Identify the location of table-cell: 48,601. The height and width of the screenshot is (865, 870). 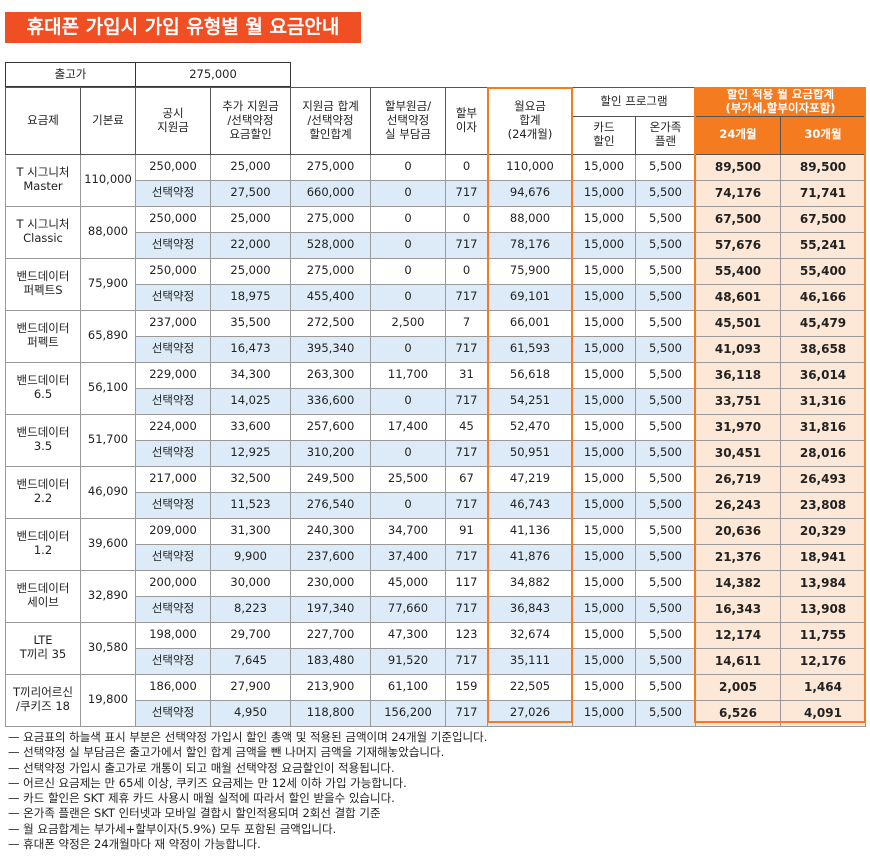
(738, 297).